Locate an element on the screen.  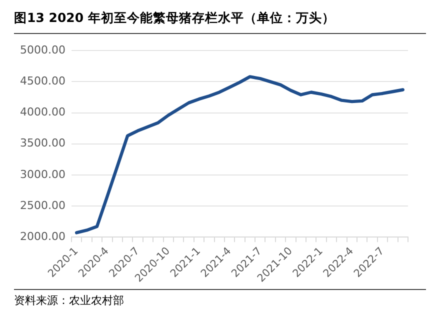
y-tick-label: 4000.00 is located at coordinates (43, 112).